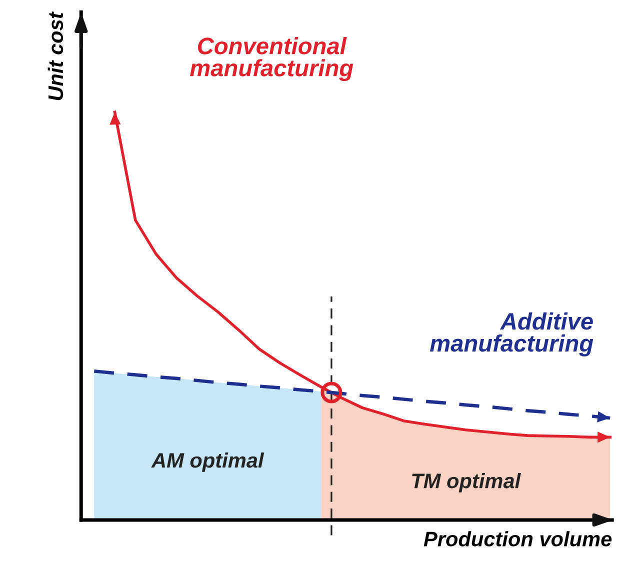 This screenshot has width=624, height=563. Describe the element at coordinates (207, 462) in the screenshot. I see `series-label: AM optimal` at that location.